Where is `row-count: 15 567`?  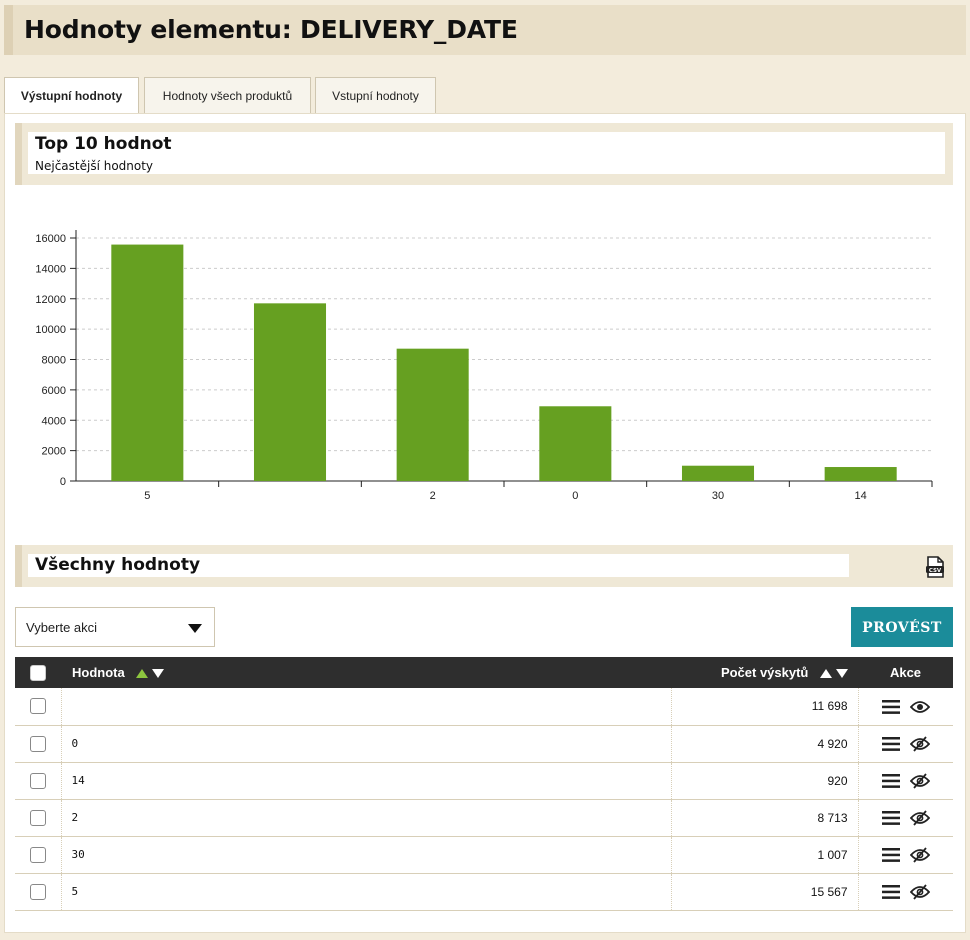 row-count: 15 567 is located at coordinates (764, 891).